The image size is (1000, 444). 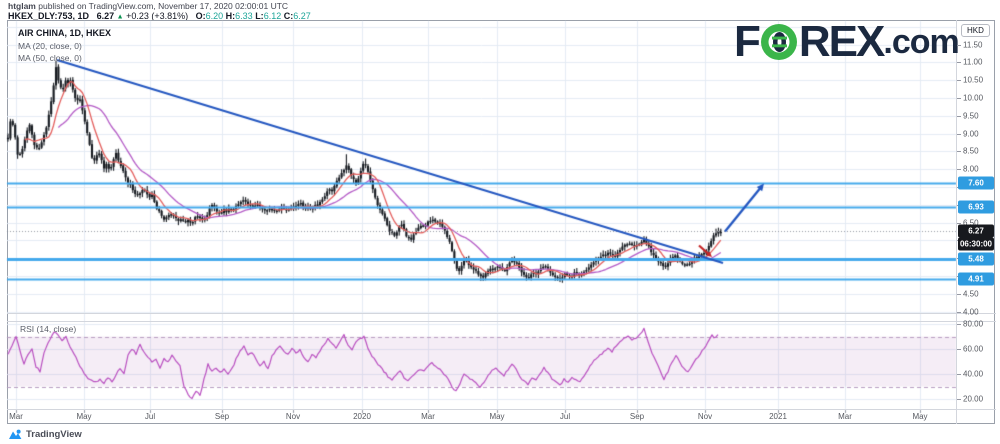 What do you see at coordinates (841, 41) in the screenshot?
I see `watermark-letters-rex: REX` at bounding box center [841, 41].